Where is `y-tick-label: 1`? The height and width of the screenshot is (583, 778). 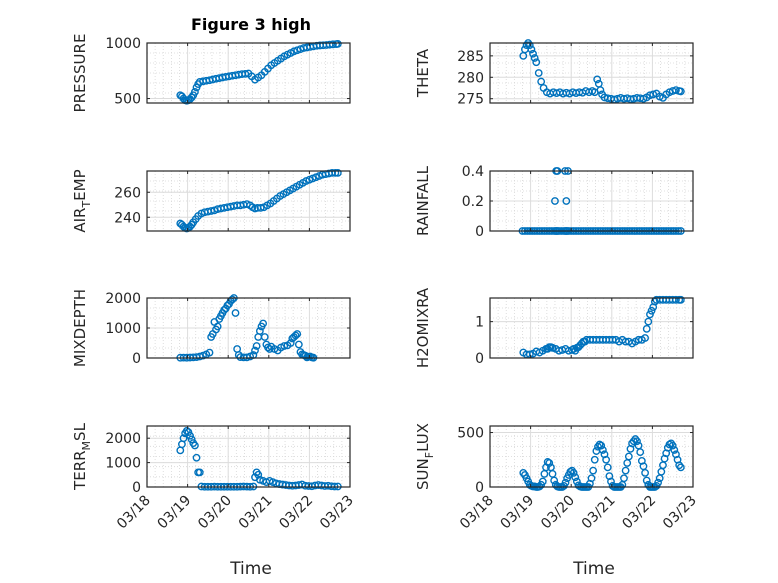
y-tick-label: 1 is located at coordinates (479, 323).